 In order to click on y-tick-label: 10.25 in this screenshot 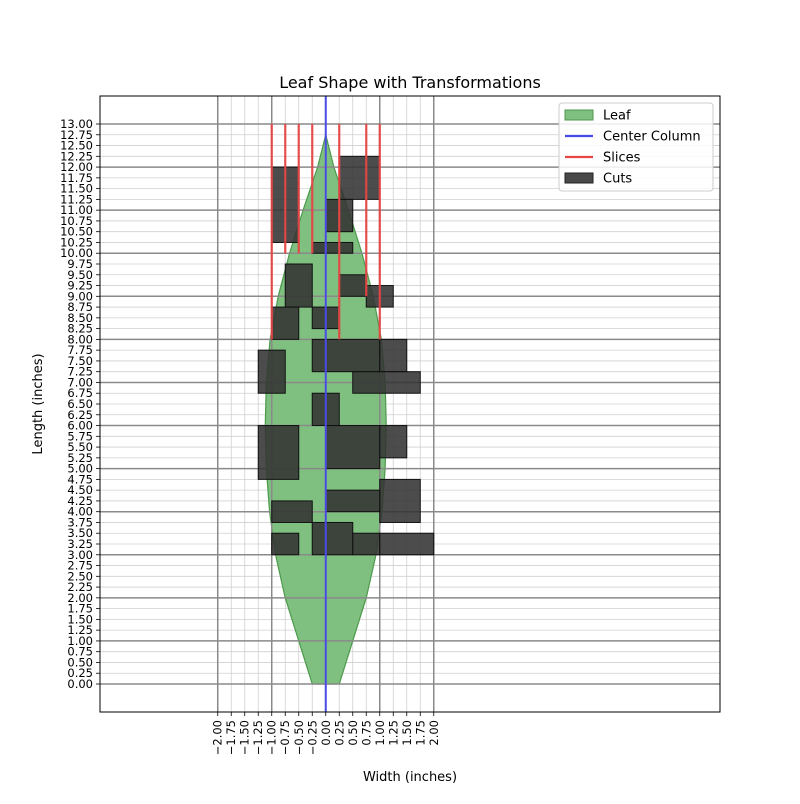, I will do `click(76, 242)`.